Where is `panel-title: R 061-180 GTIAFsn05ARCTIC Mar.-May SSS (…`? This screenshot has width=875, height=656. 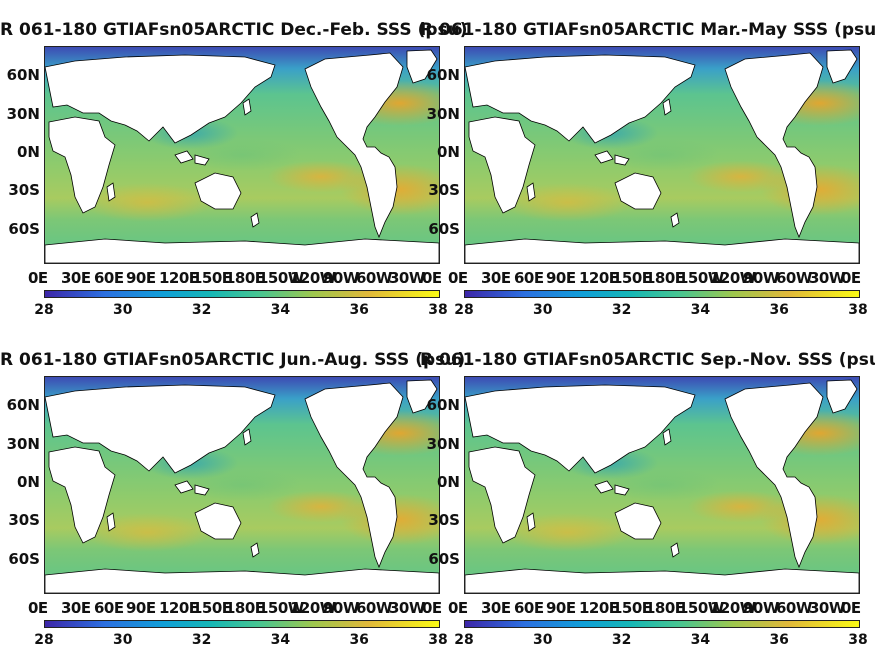 panel-title: R 061-180 GTIAFsn05ARCTIC Mar.-May SSS (… is located at coordinates (647, 30).